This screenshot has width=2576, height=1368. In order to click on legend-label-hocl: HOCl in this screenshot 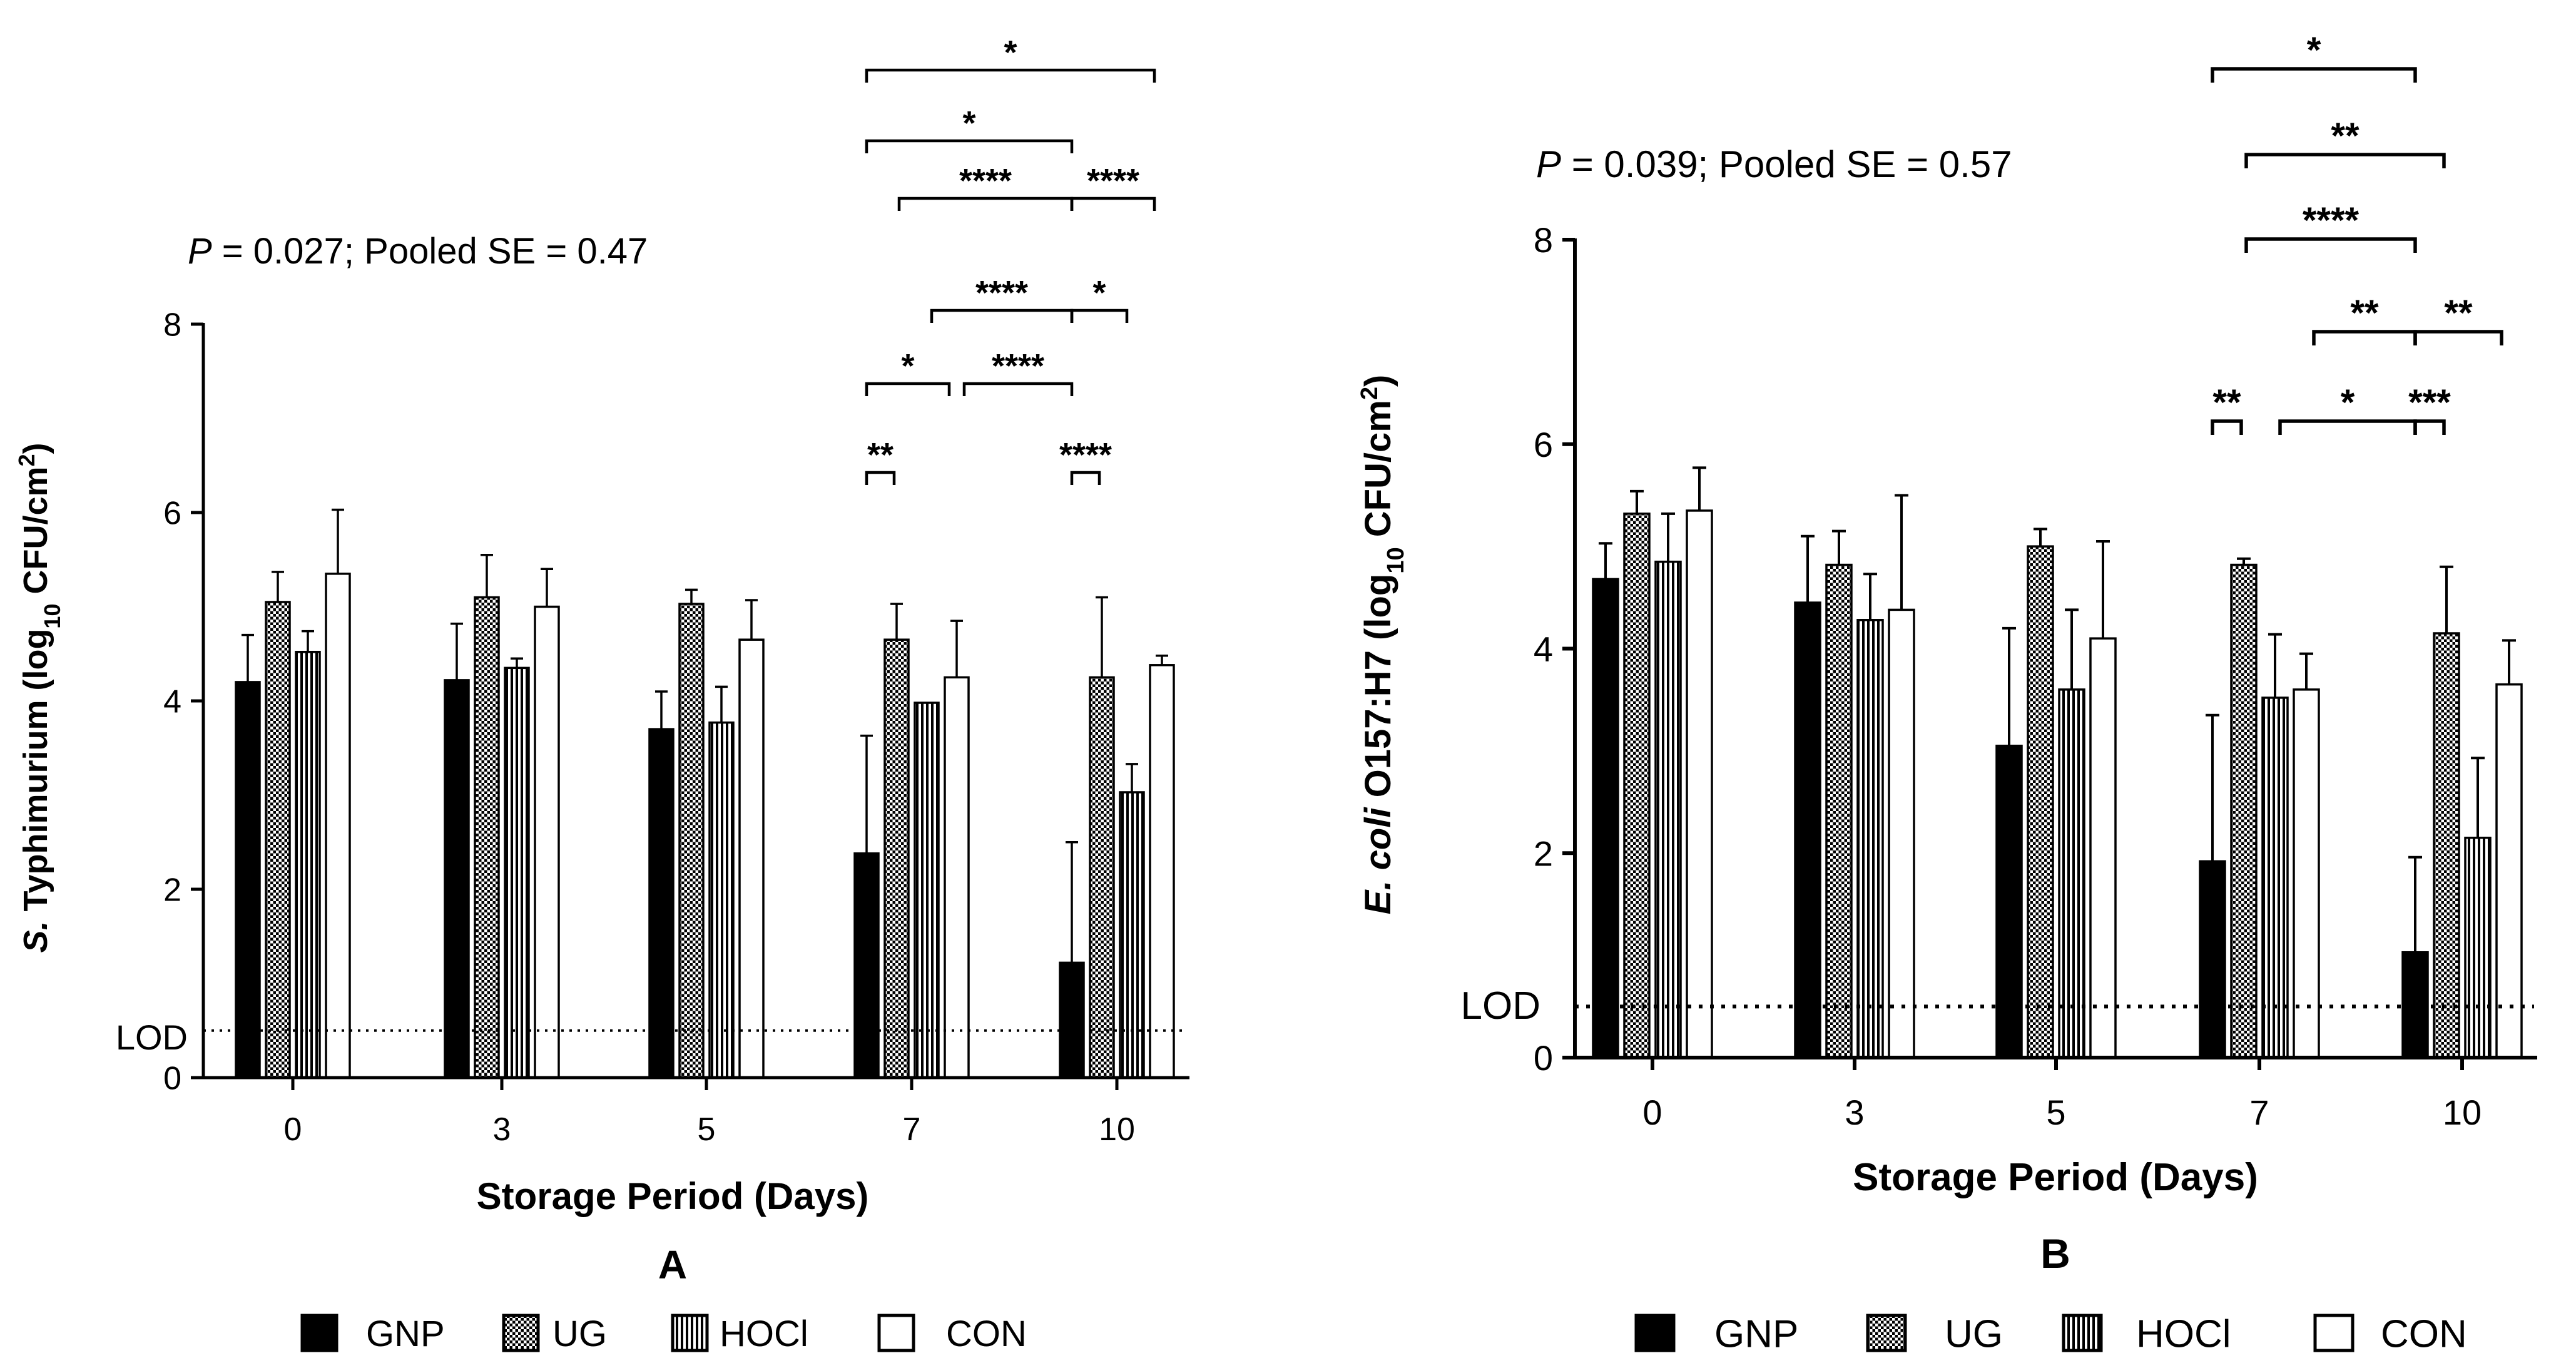, I will do `click(2183, 1333)`.